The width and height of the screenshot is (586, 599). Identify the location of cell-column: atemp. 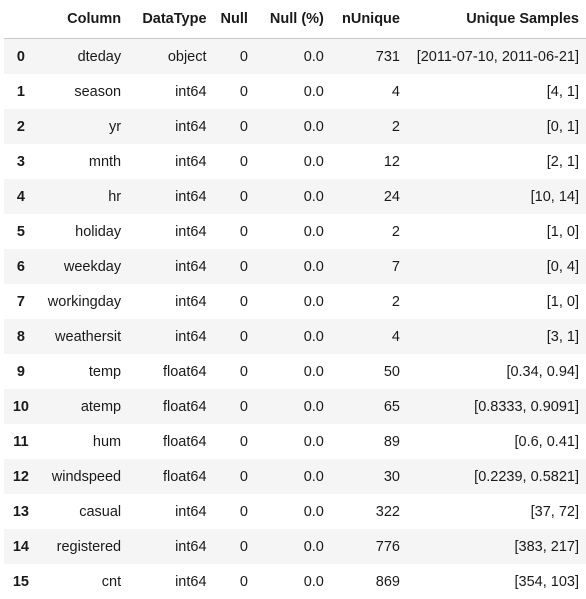
(83, 406).